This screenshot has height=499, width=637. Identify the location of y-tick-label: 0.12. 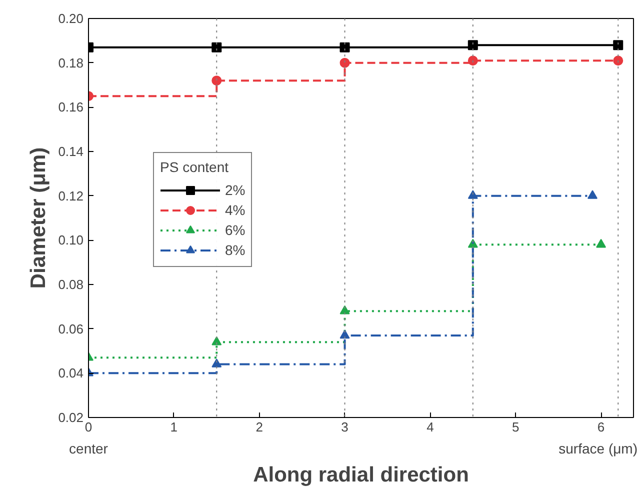
(71, 196).